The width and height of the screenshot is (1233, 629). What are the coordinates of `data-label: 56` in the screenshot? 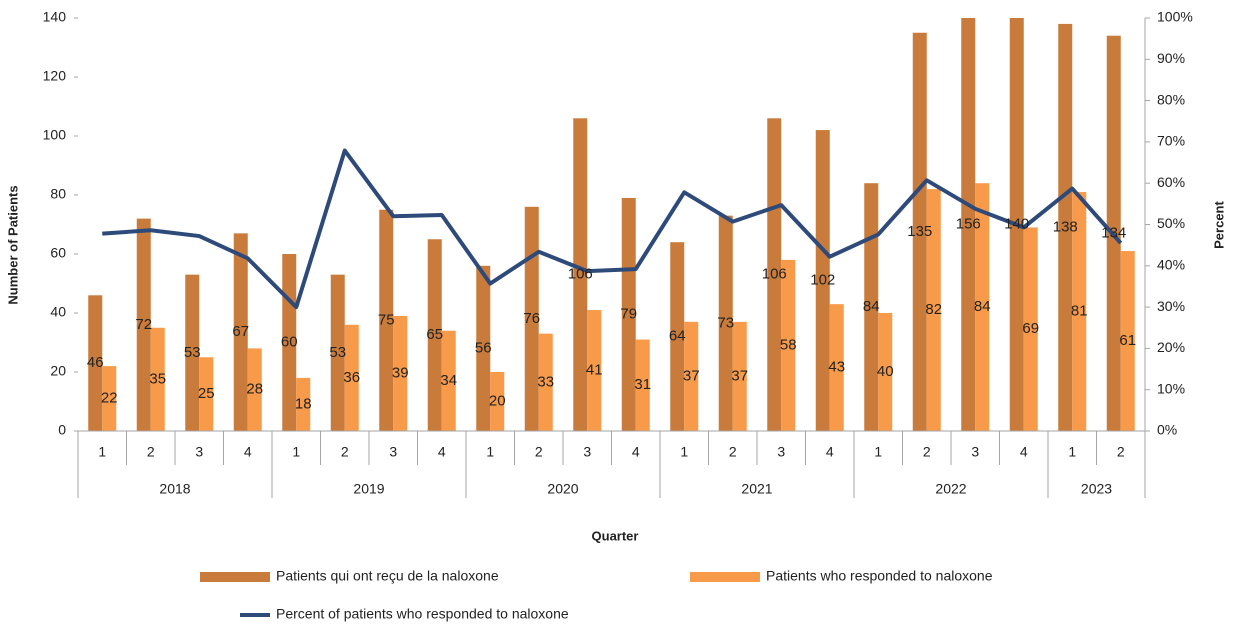 It's located at (483, 347).